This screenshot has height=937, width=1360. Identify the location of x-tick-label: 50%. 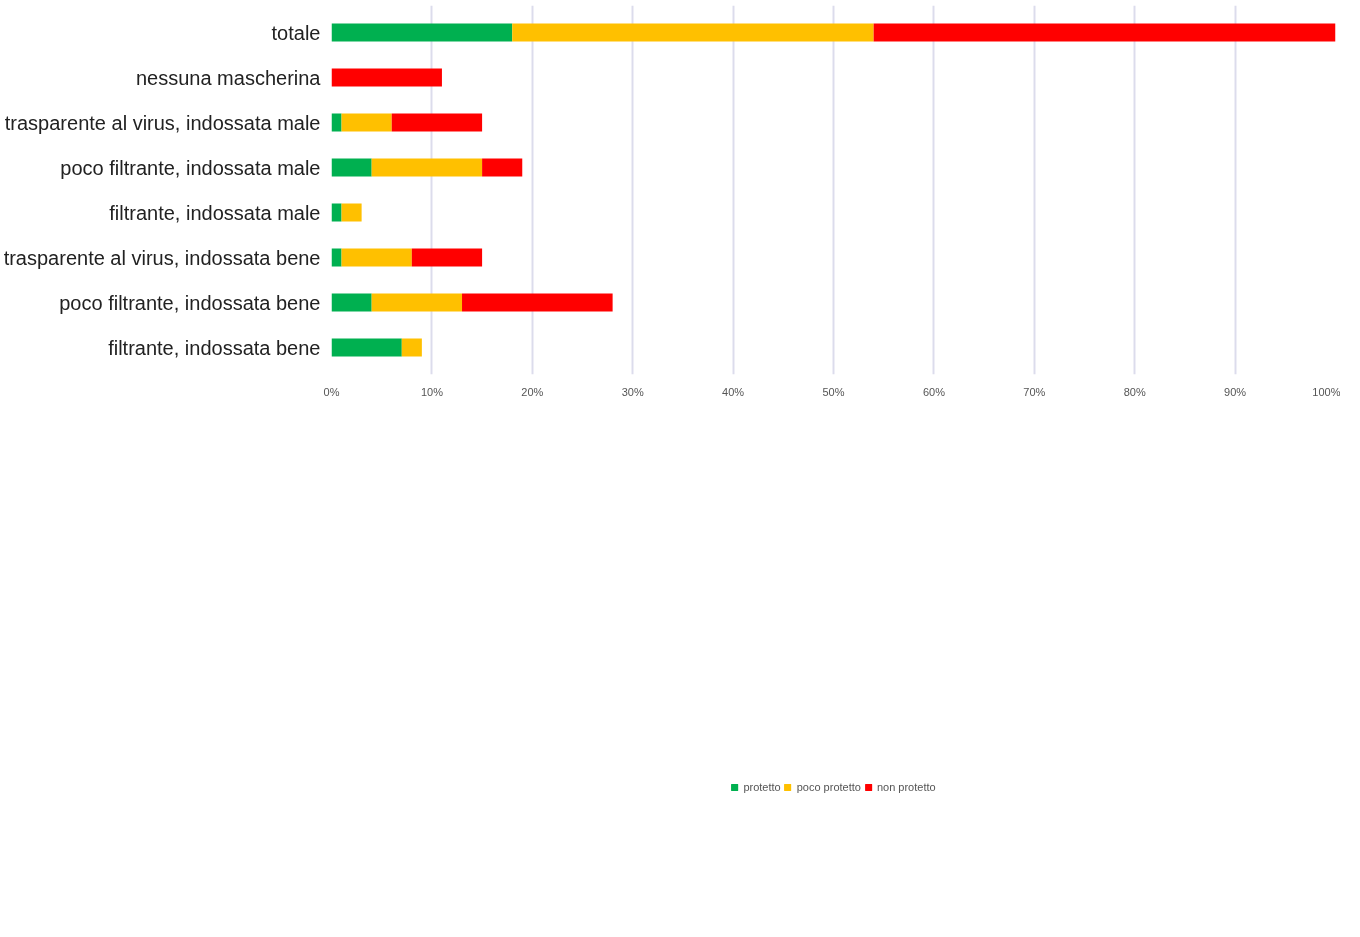
(833, 391).